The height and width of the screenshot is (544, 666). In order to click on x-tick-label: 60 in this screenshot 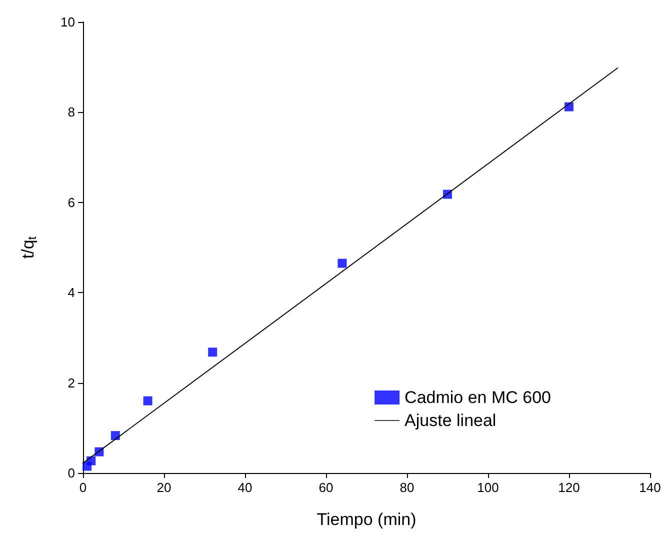, I will do `click(326, 487)`.